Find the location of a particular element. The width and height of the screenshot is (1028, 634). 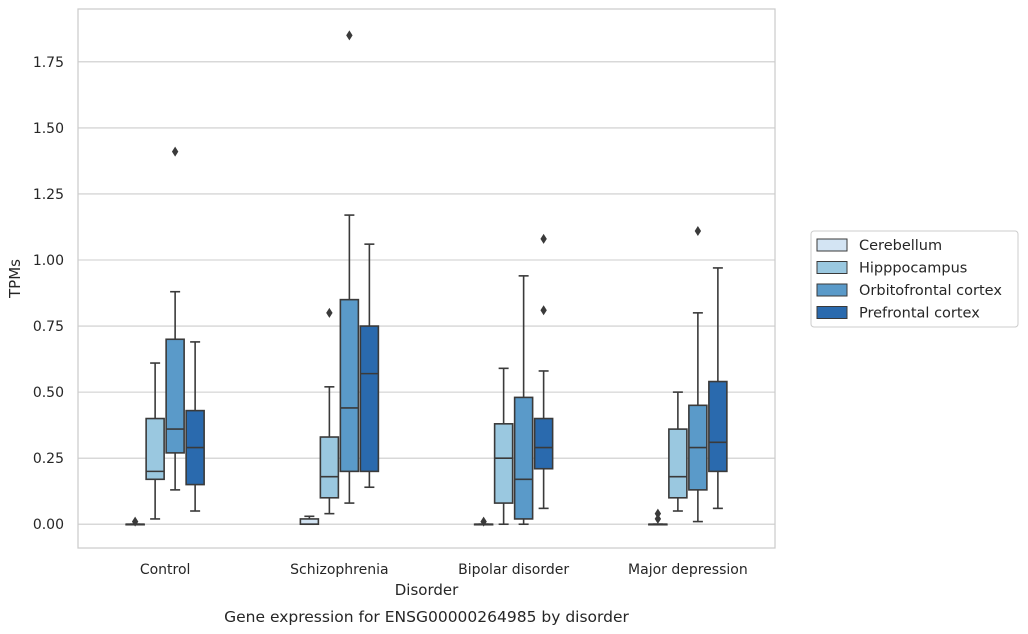

y-tick-label: 0.00 is located at coordinates (48, 525).